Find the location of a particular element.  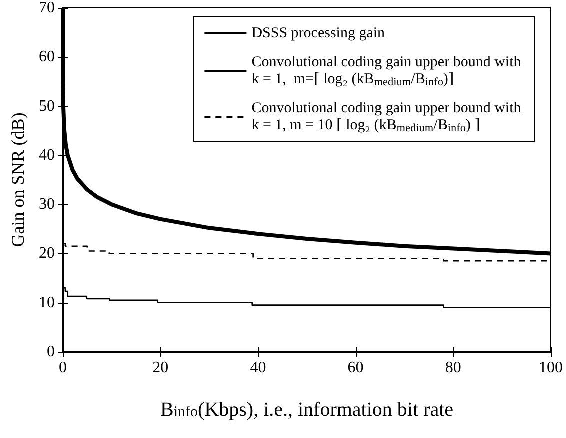

y-tick-label: 40 is located at coordinates (47, 155).